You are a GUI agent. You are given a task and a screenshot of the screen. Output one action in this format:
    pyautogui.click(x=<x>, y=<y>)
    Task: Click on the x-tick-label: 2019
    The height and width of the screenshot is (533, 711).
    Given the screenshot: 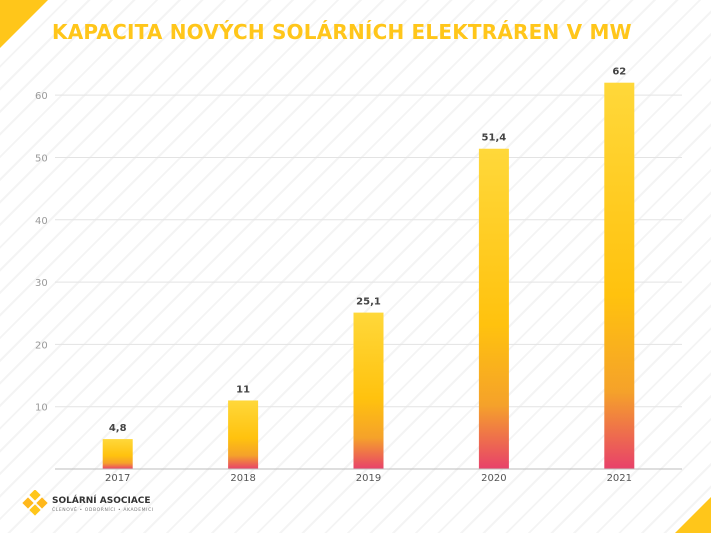 What is the action you would take?
    pyautogui.click(x=368, y=478)
    